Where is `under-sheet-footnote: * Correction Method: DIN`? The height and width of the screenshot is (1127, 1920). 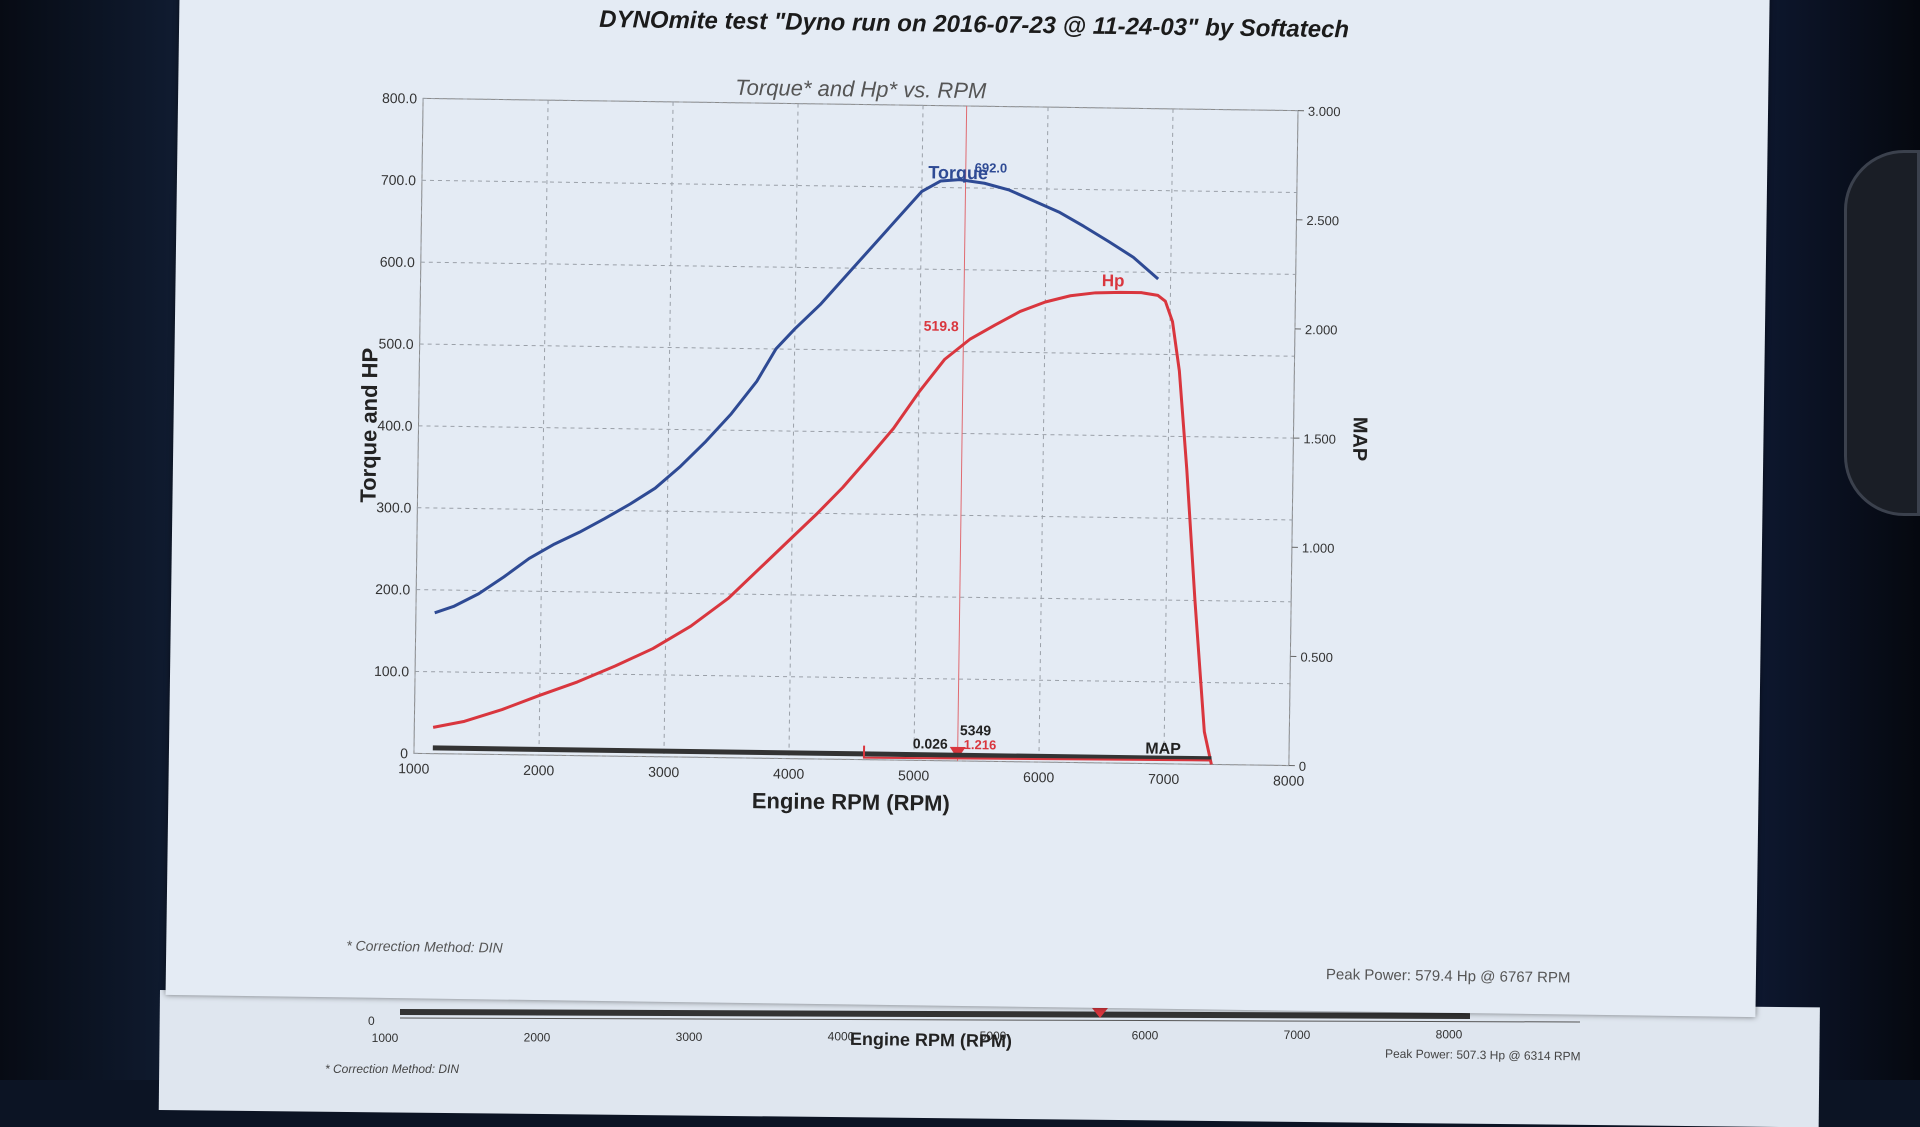 under-sheet-footnote: * Correction Method: DIN is located at coordinates (392, 1069).